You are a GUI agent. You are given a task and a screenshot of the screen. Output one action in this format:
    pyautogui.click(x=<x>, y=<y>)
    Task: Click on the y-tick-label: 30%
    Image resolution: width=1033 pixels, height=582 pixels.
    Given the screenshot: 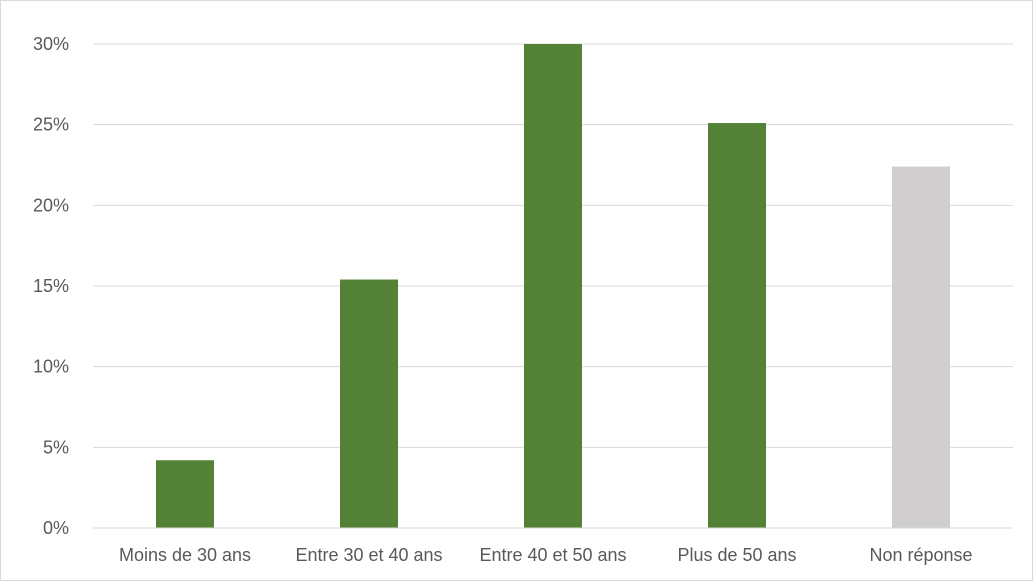 What is the action you would take?
    pyautogui.click(x=51, y=44)
    